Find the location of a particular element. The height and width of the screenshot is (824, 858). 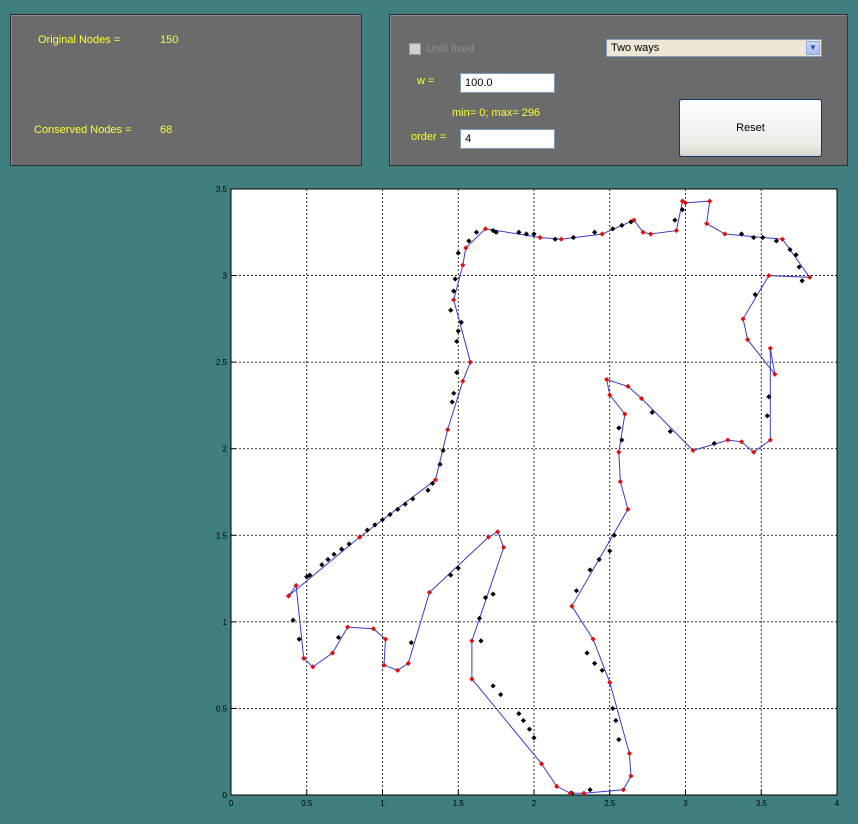

y-tick-label: 1.5 is located at coordinates (222, 535).